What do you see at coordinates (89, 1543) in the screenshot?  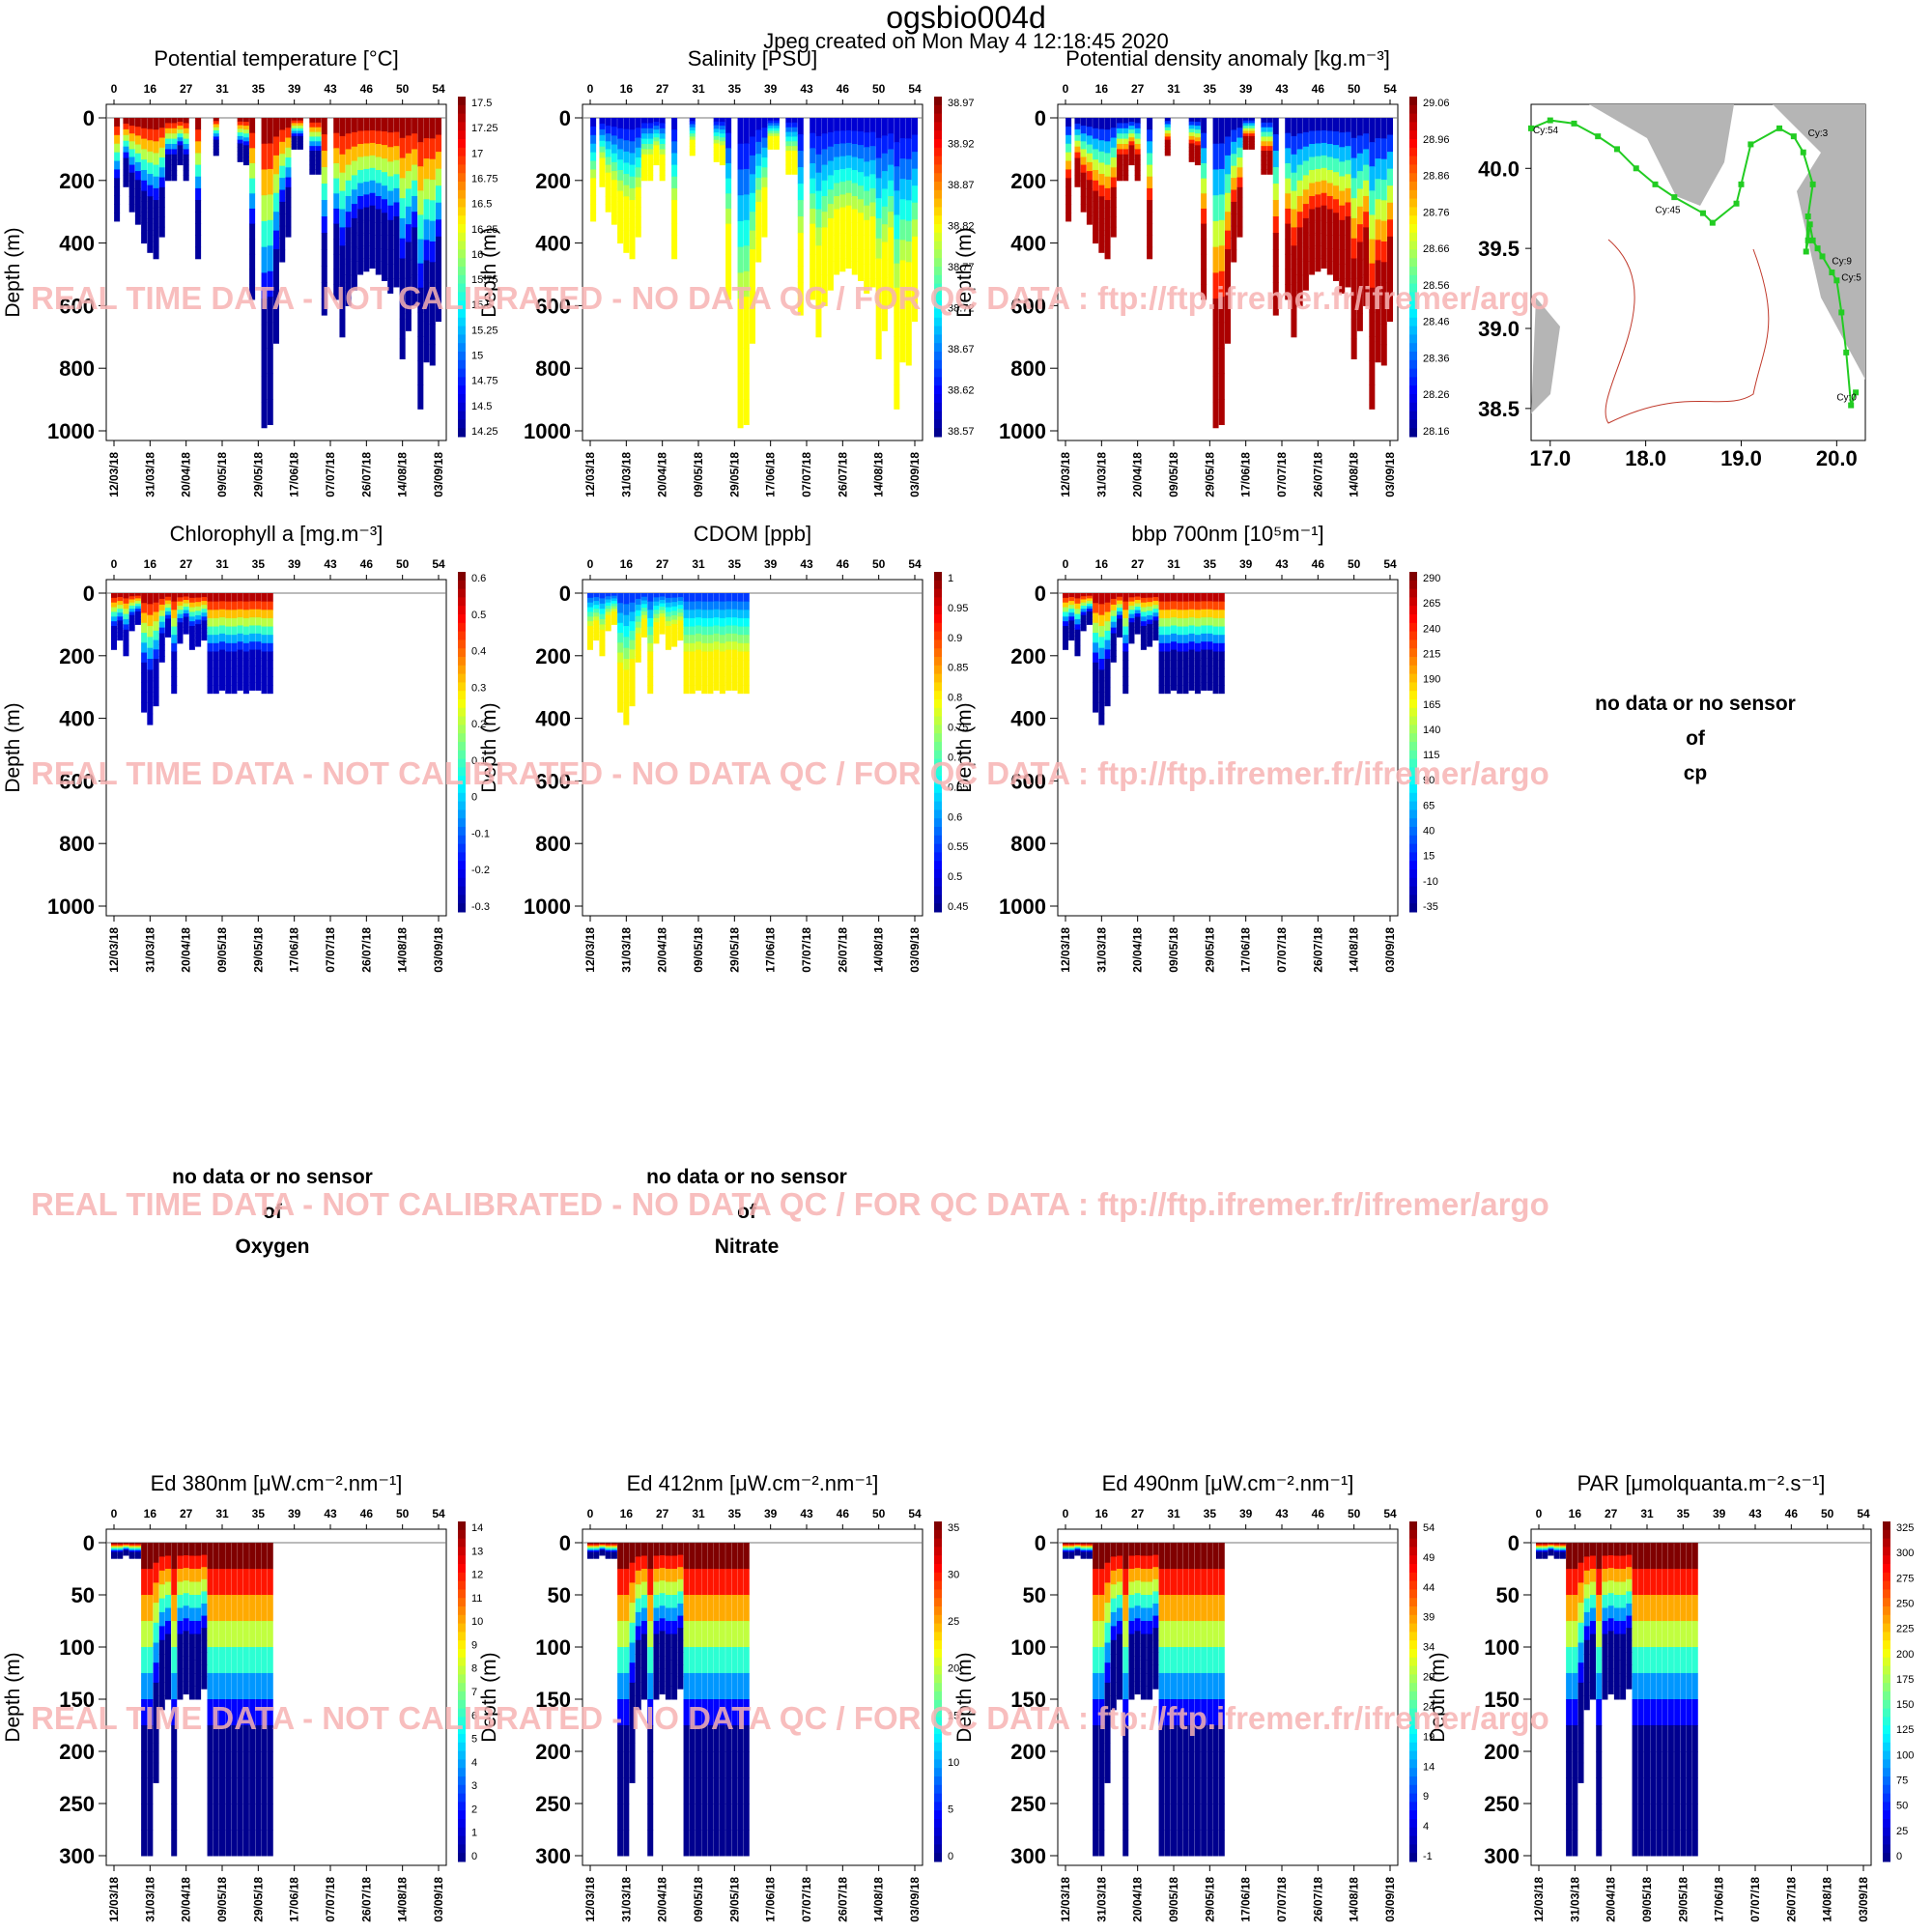 I see `y-tick-label: 0` at bounding box center [89, 1543].